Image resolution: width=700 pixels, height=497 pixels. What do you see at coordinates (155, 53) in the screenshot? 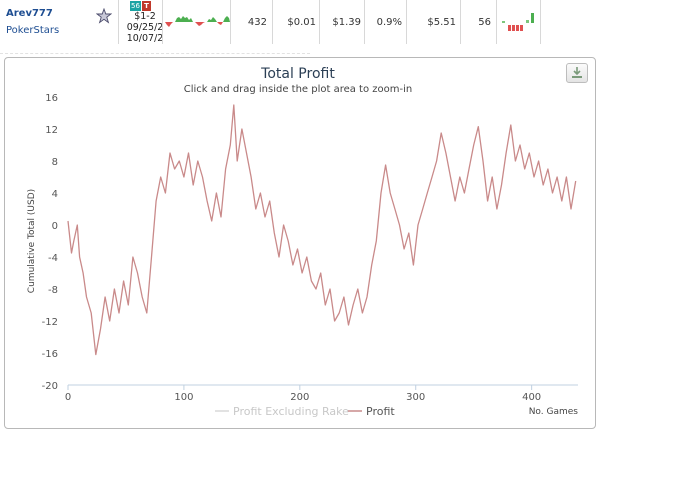
I see `row-separator` at bounding box center [155, 53].